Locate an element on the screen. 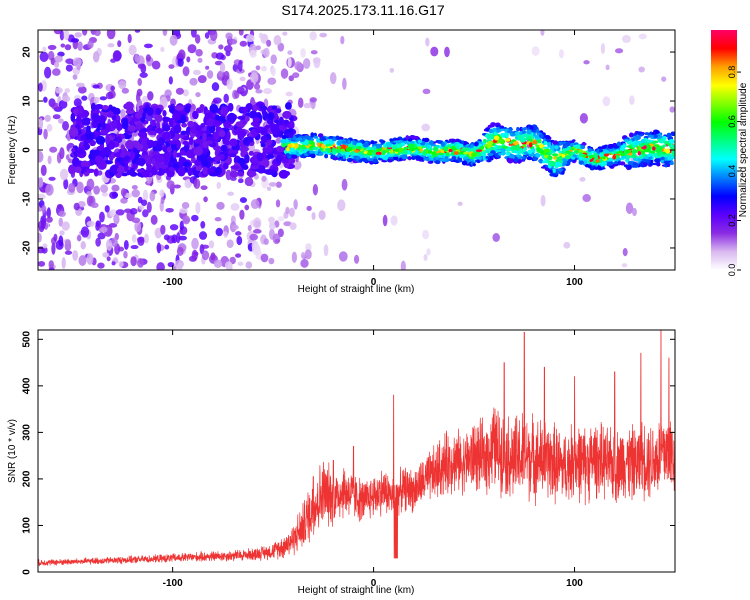  y-tick-label: 500 is located at coordinates (27, 339).